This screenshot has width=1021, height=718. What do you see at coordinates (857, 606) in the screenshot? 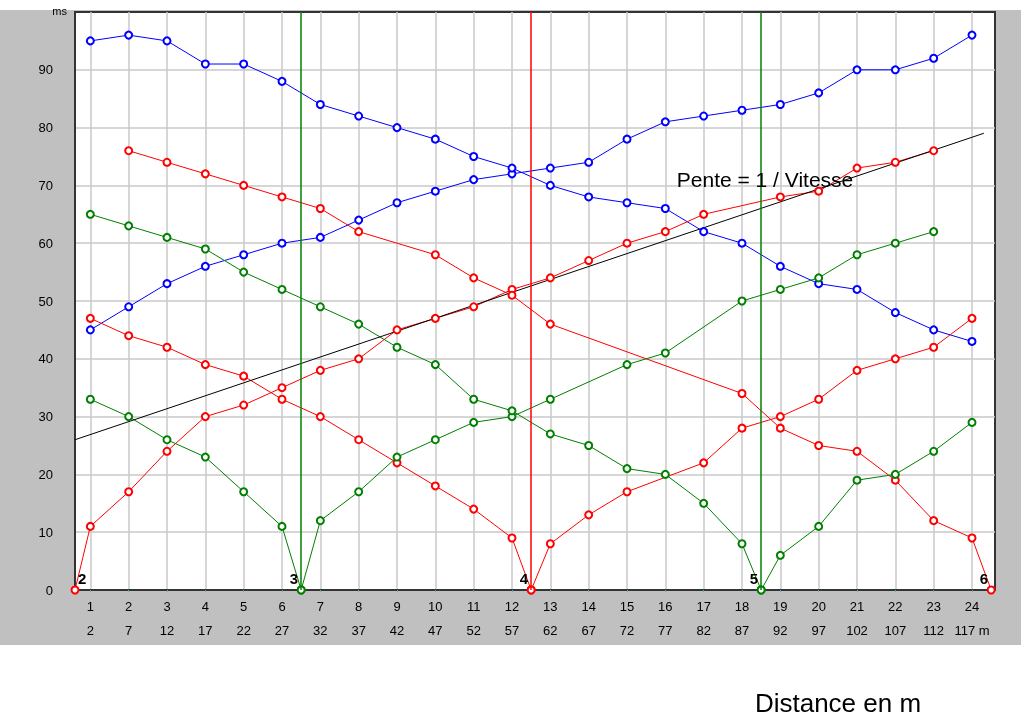
I see `x-tick-label: 21` at bounding box center [857, 606].